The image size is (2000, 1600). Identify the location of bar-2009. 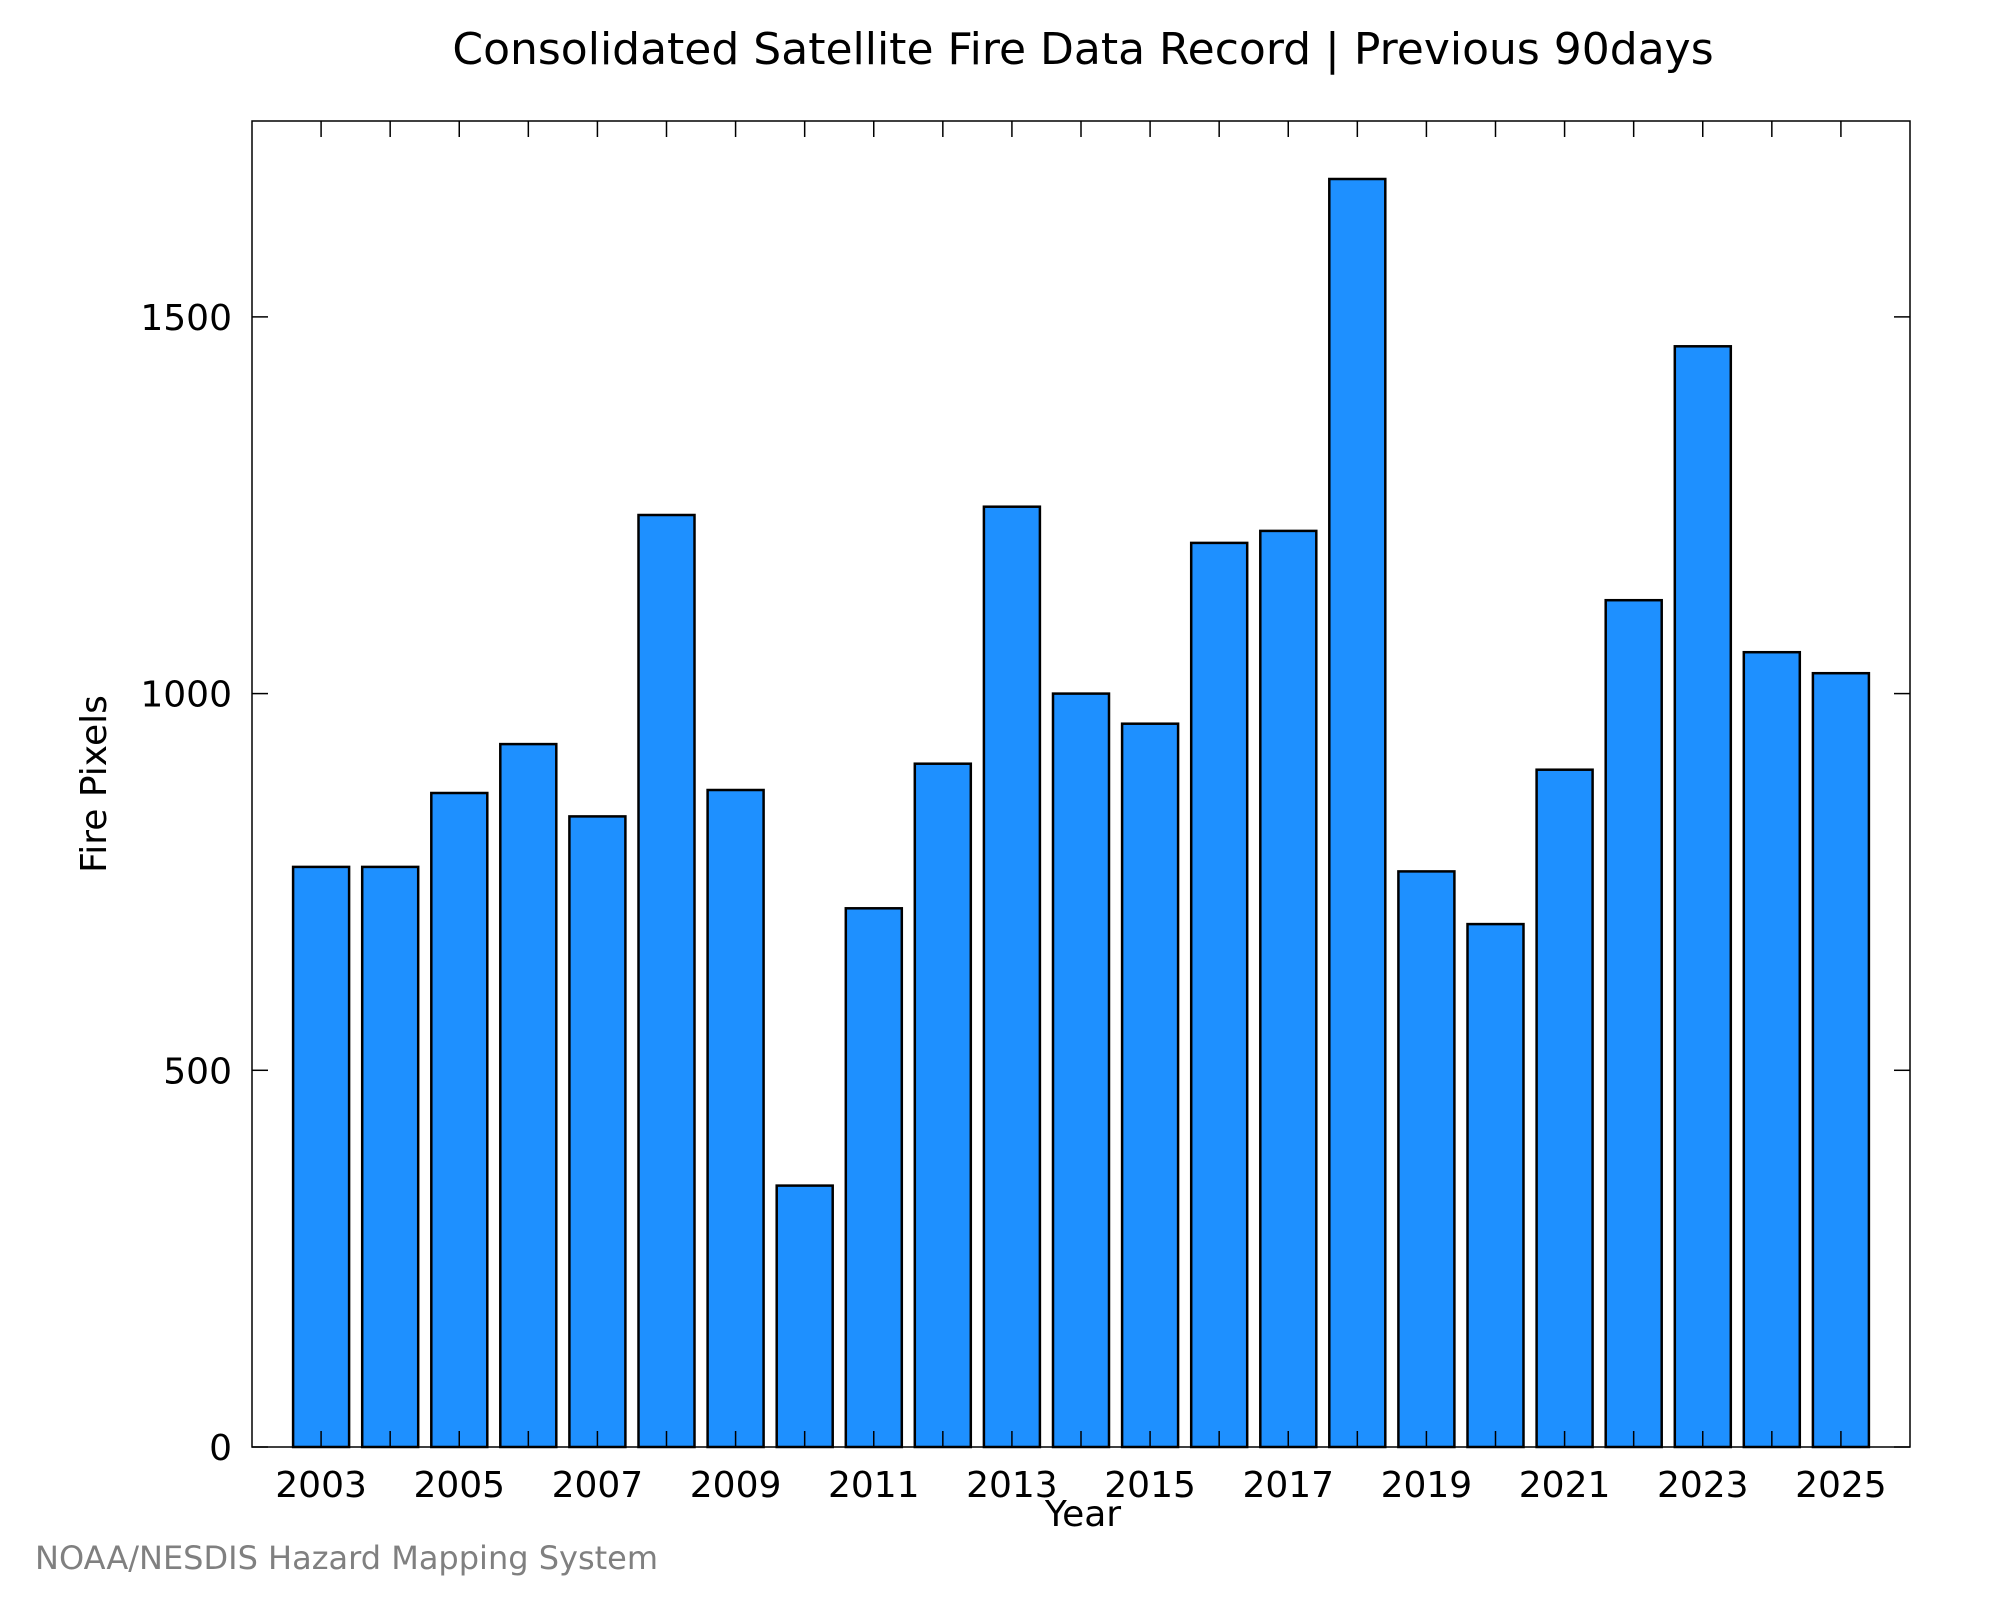
(735, 1118).